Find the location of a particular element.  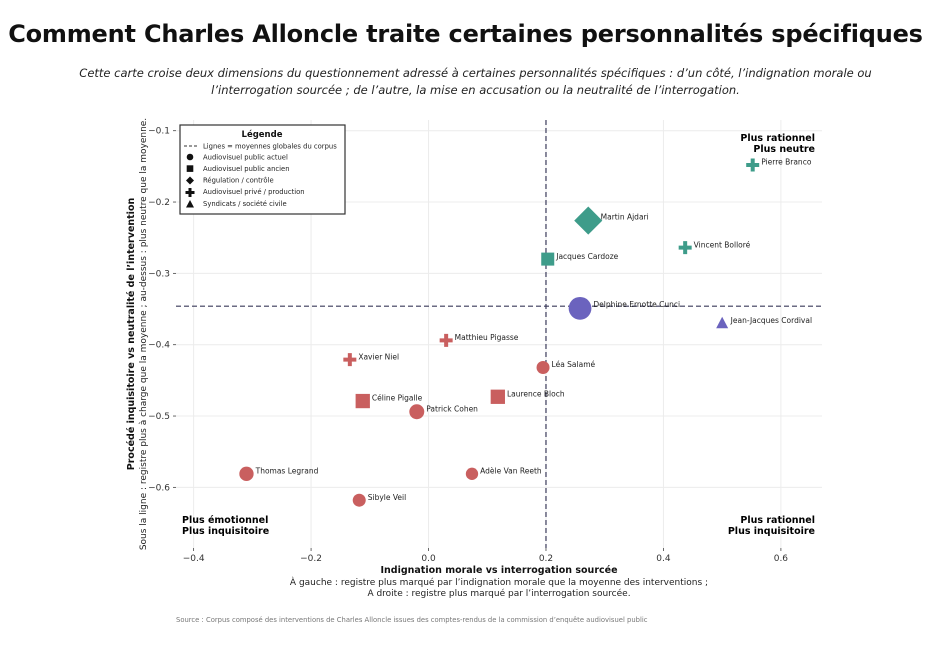

corner-bottom-left-line-2: Plus inquisitoire is located at coordinates (225, 531).